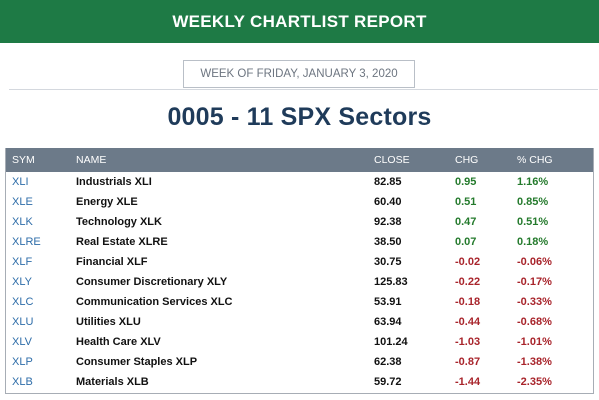 Image resolution: width=599 pixels, height=400 pixels. I want to click on close-value: 59.72, so click(388, 382).